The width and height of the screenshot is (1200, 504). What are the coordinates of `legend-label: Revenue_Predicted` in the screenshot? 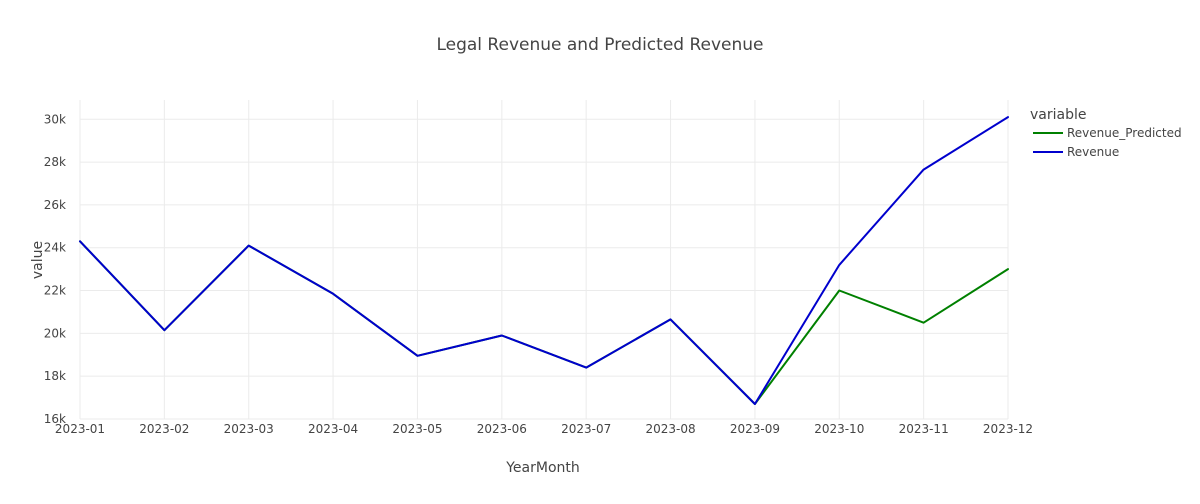 It's located at (1124, 133).